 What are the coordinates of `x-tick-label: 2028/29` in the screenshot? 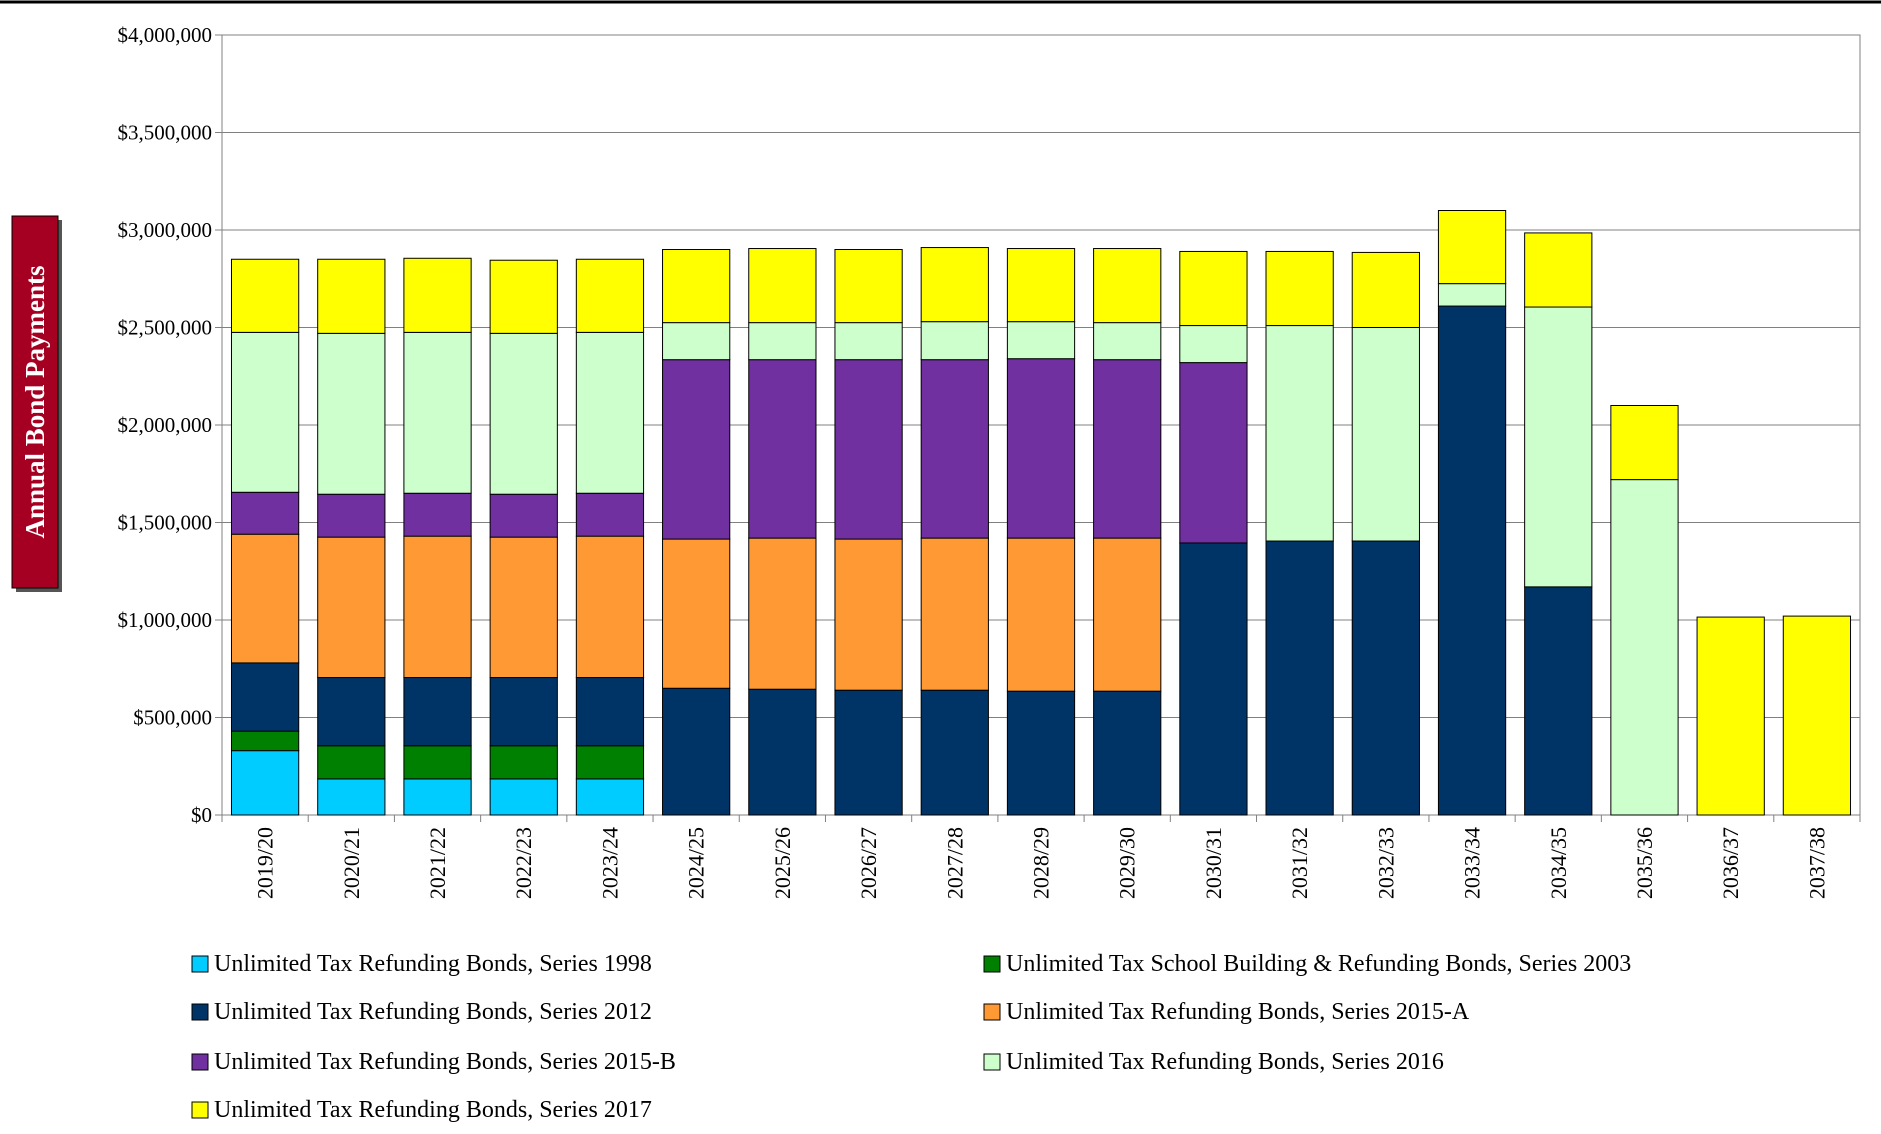 It's located at (1041, 863).